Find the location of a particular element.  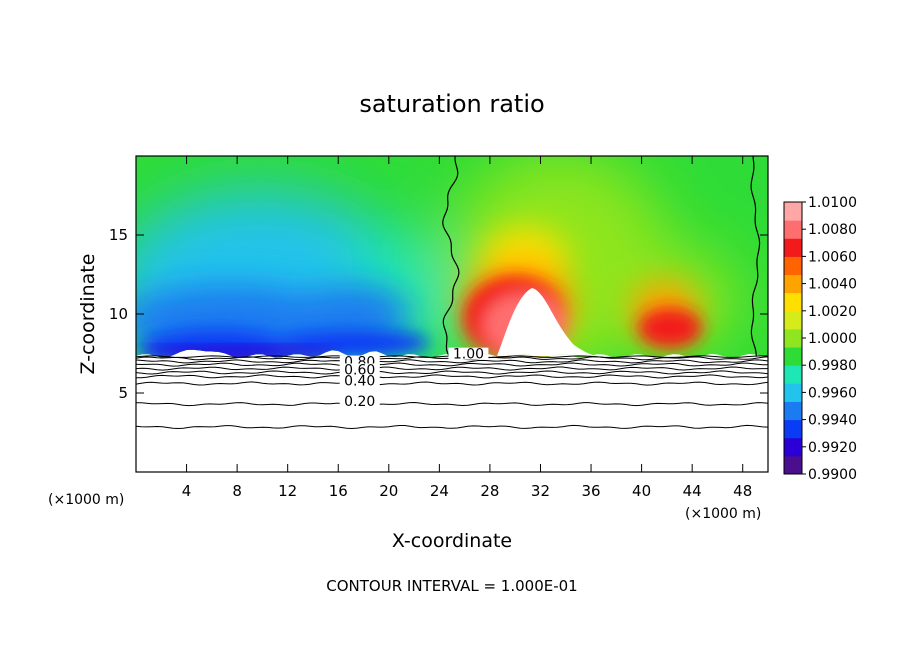

colorbar-label: 1.0040 is located at coordinates (832, 285).